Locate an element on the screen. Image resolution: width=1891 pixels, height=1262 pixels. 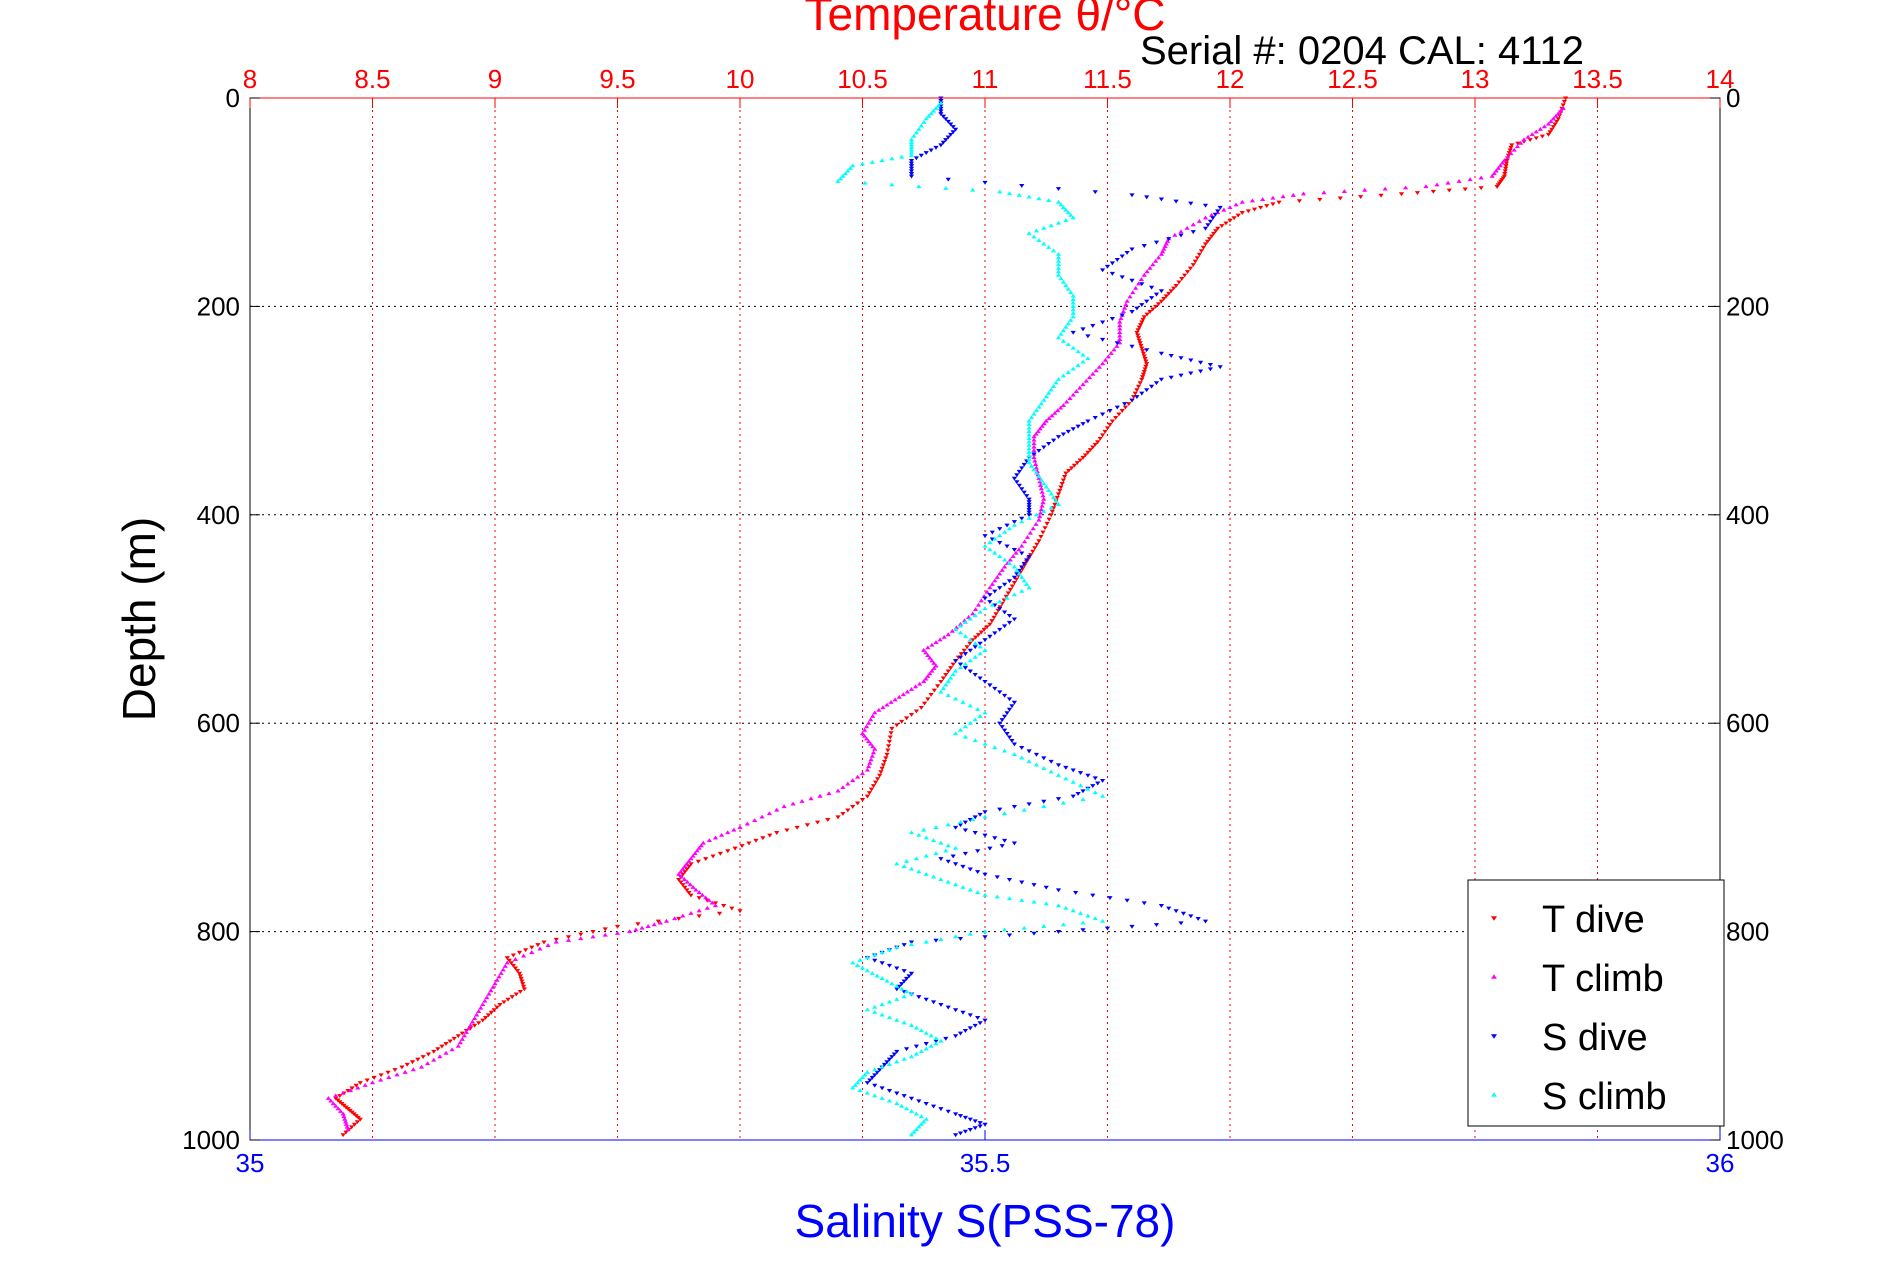
top-tick-label: 13.5 is located at coordinates (1597, 79).